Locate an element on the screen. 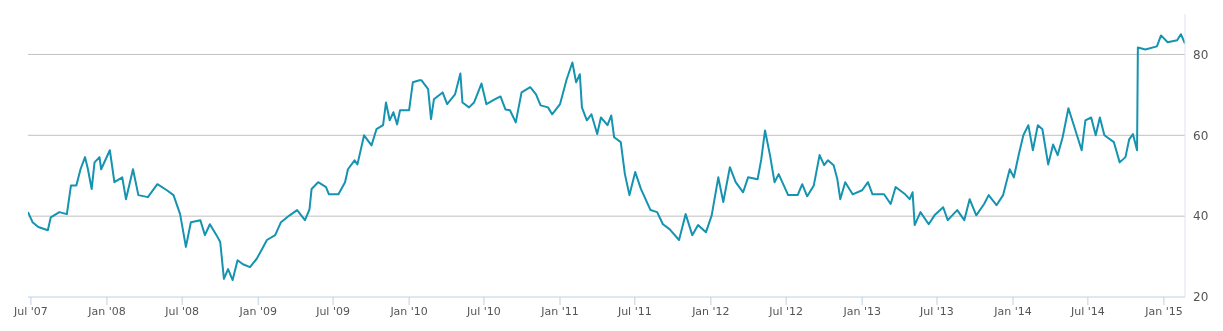 This screenshot has width=1223, height=331. x-tick-label: Jan '15 is located at coordinates (1163, 311).